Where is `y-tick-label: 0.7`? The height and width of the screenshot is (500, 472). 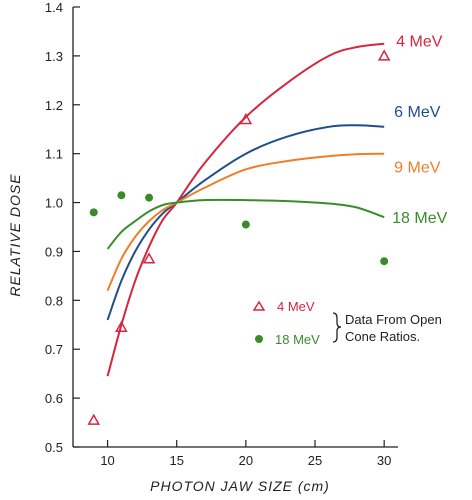
y-tick-label: 0.7 is located at coordinates (54, 349).